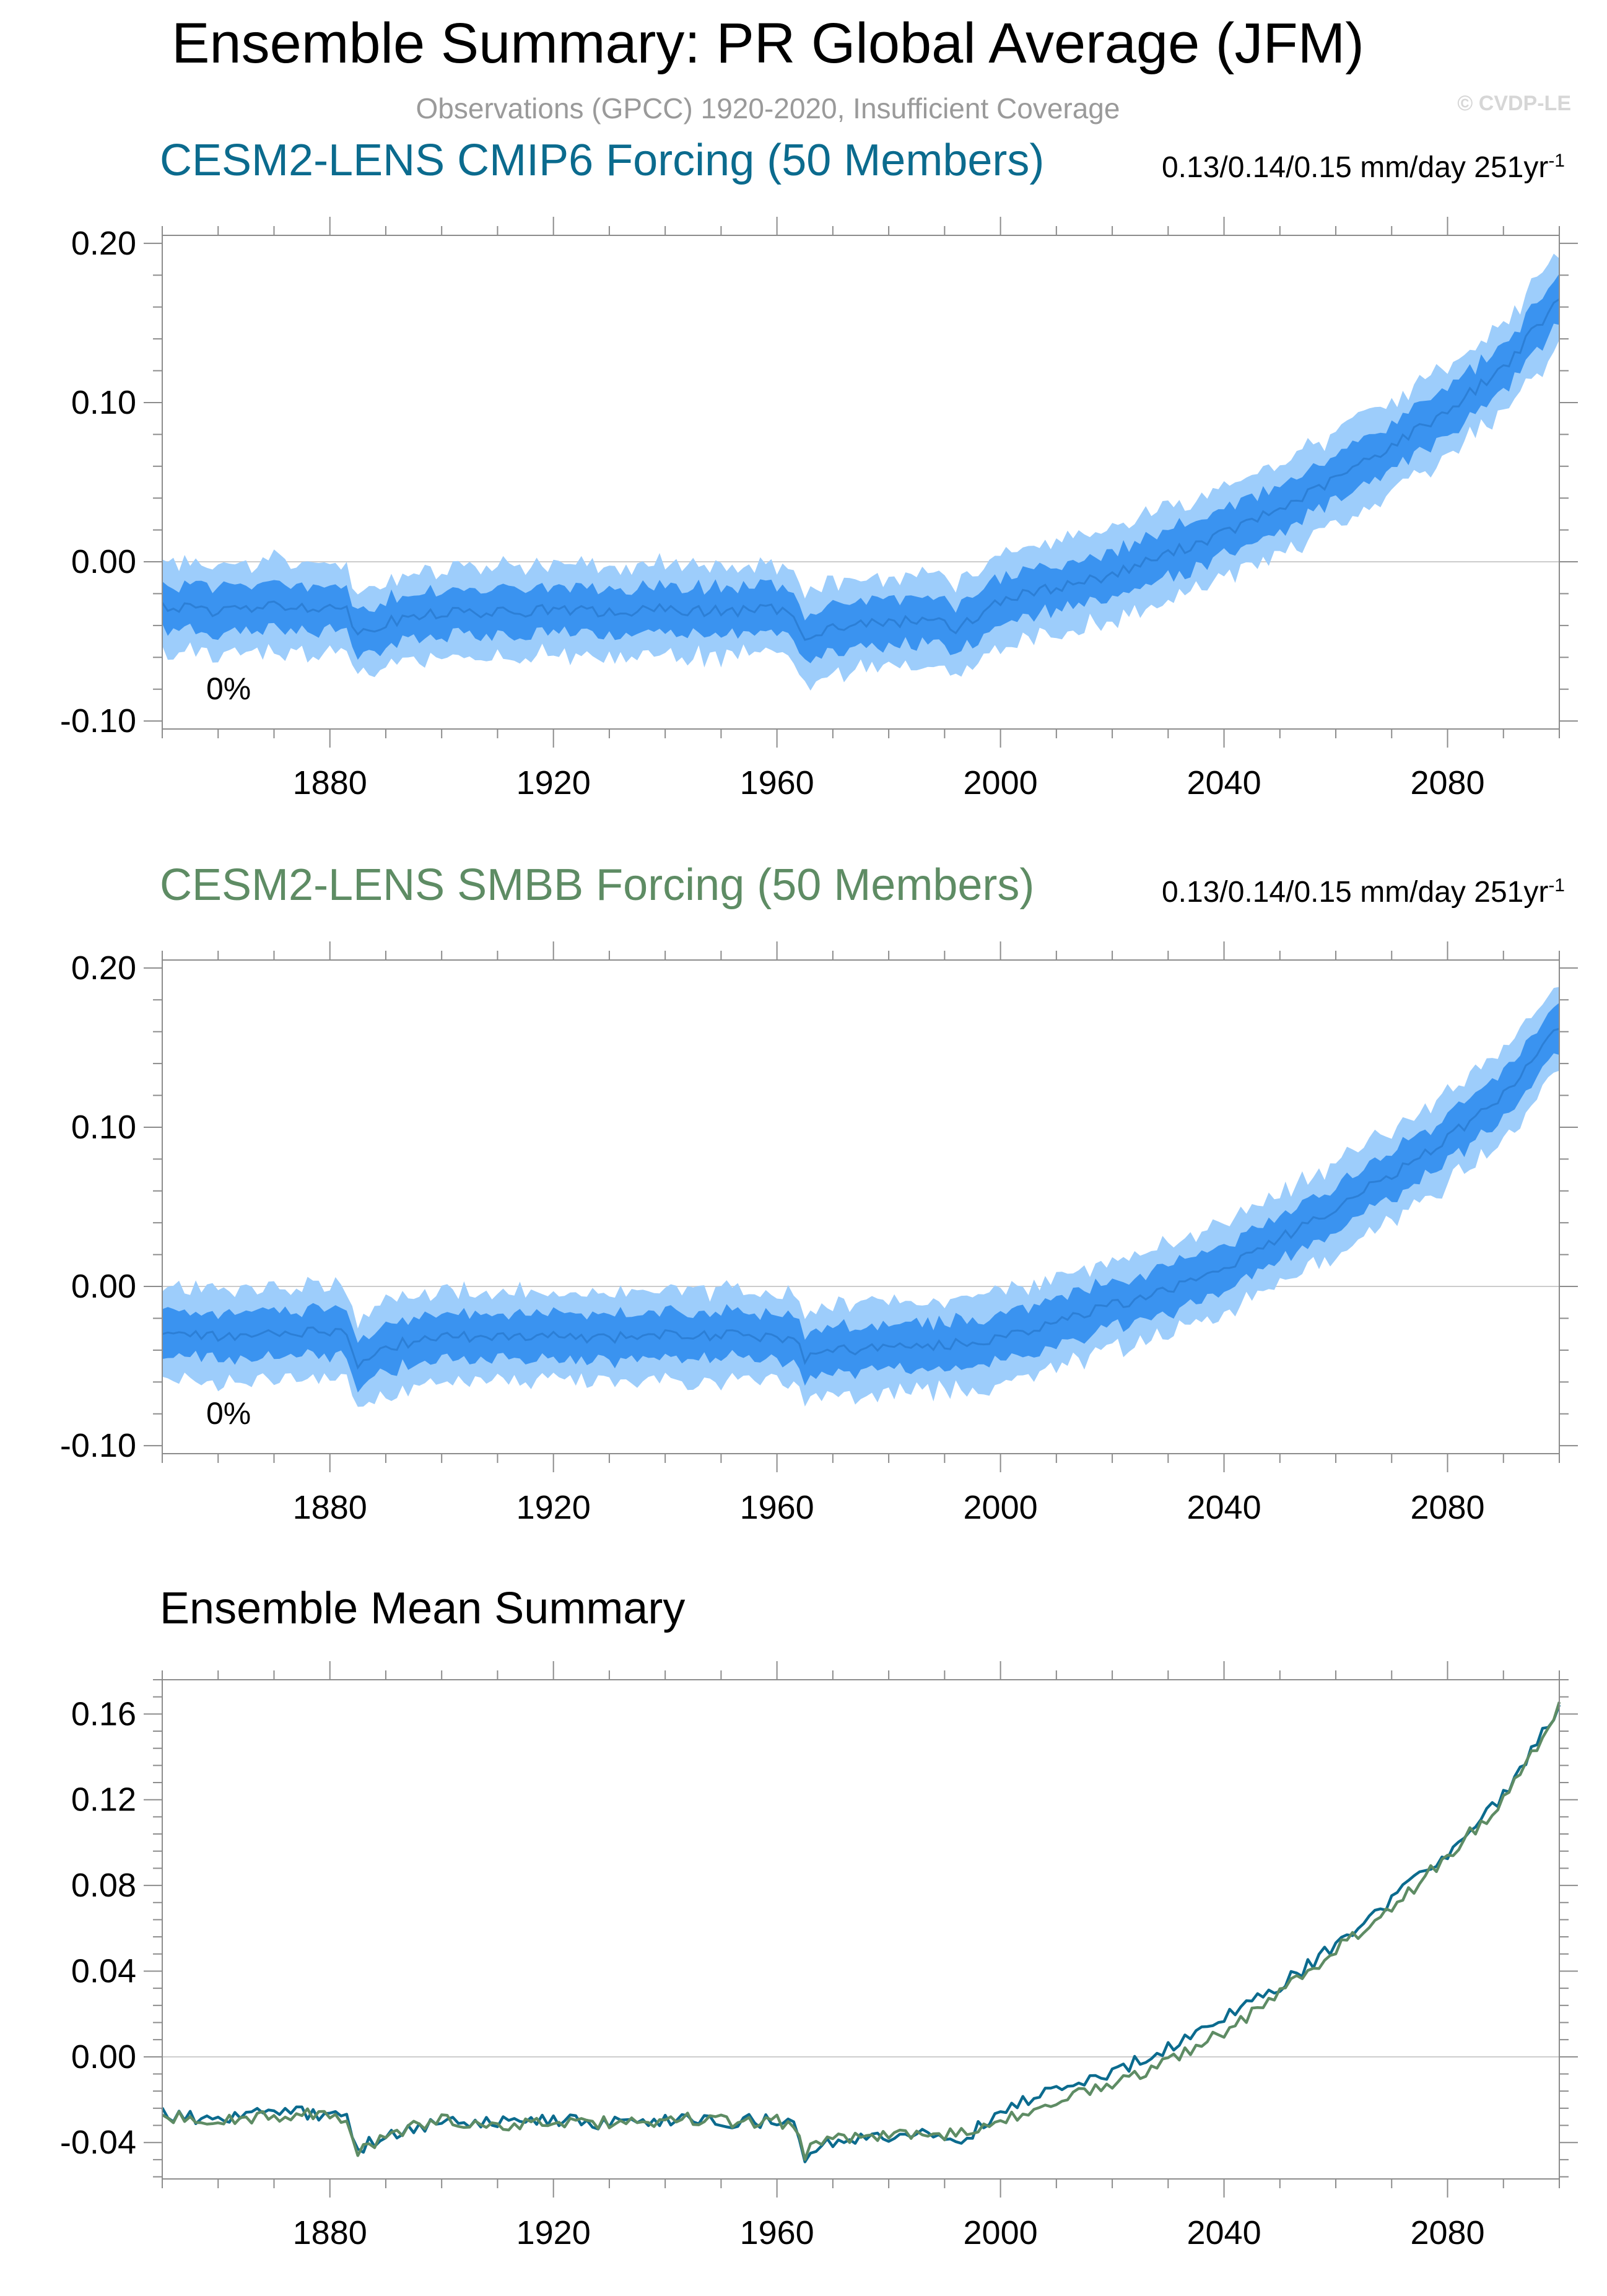  Describe the element at coordinates (1224, 2232) in the screenshot. I see `panel-3-x-tick-label: 2040` at that location.